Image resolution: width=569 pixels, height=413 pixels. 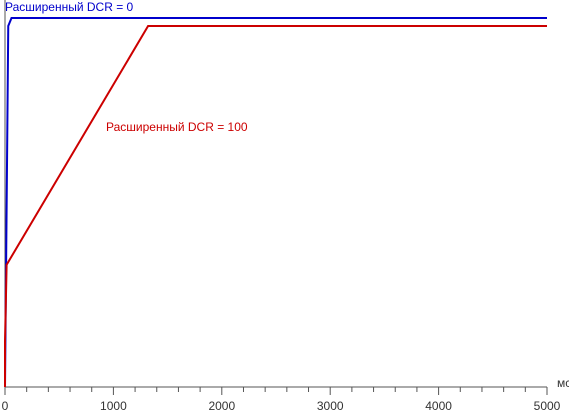 I want to click on x-tick-label: 3000, so click(x=330, y=406).